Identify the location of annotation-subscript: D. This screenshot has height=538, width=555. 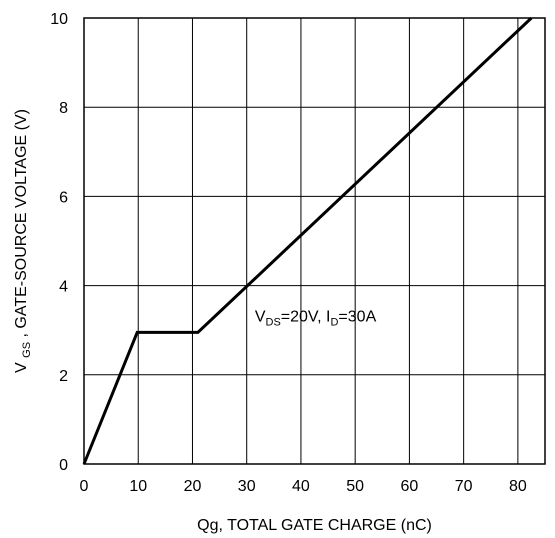
(334, 322).